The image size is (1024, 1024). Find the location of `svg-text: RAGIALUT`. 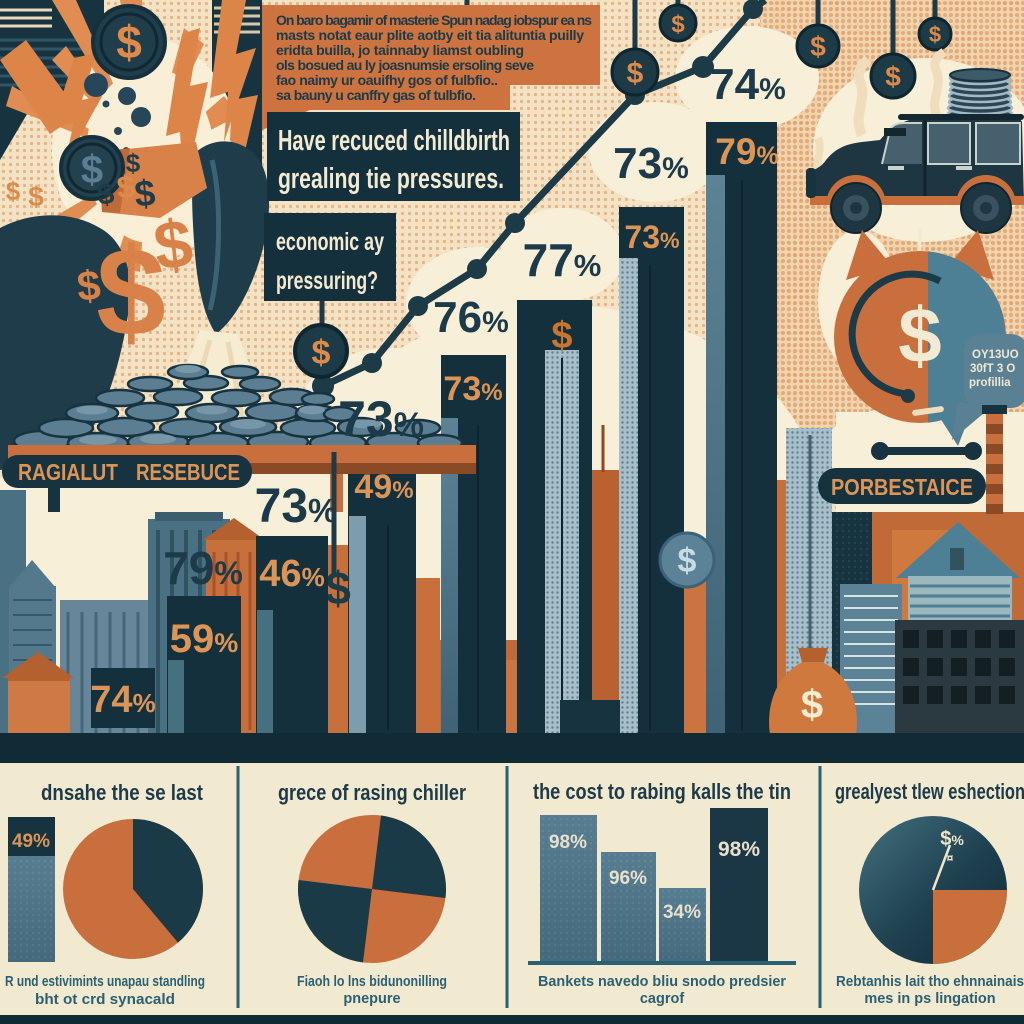

svg-text: RAGIALUT is located at coordinates (68, 472).